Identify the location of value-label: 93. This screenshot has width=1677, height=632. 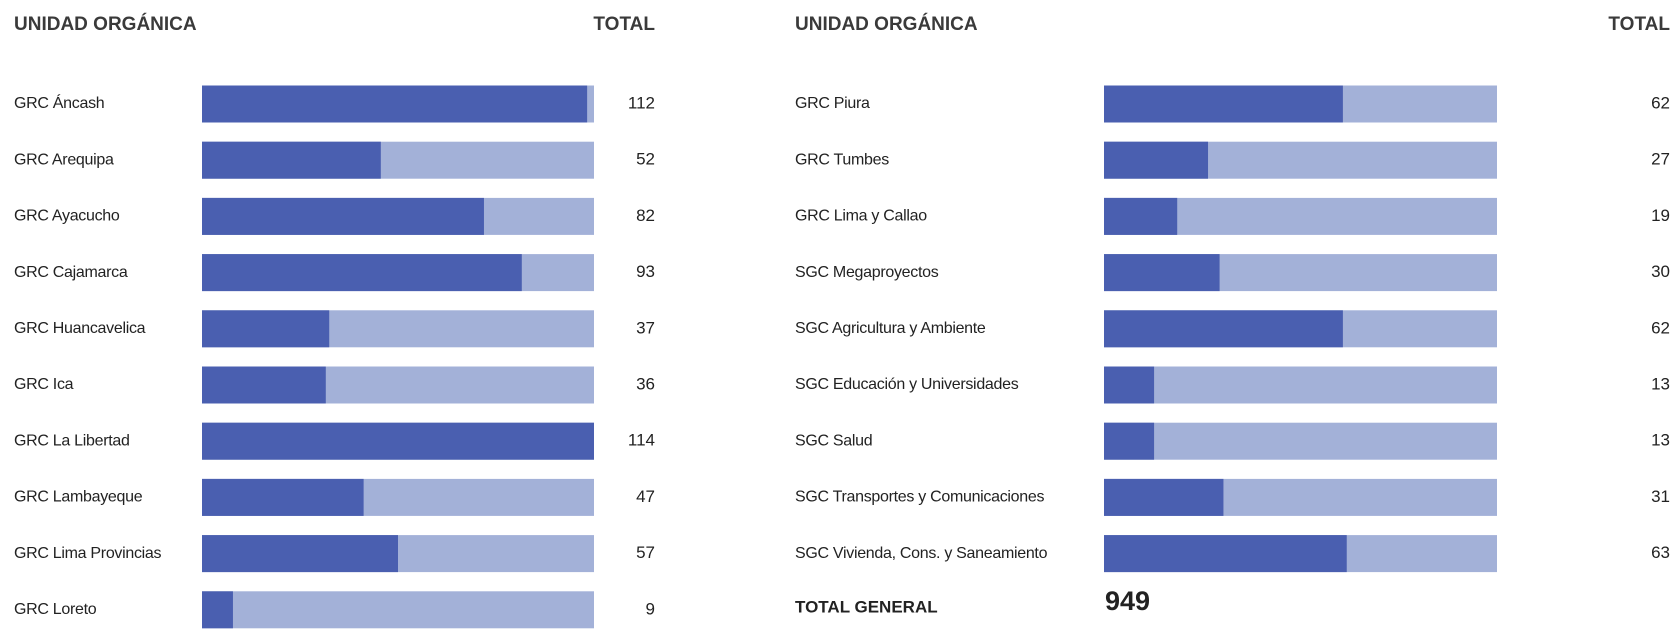
(645, 271).